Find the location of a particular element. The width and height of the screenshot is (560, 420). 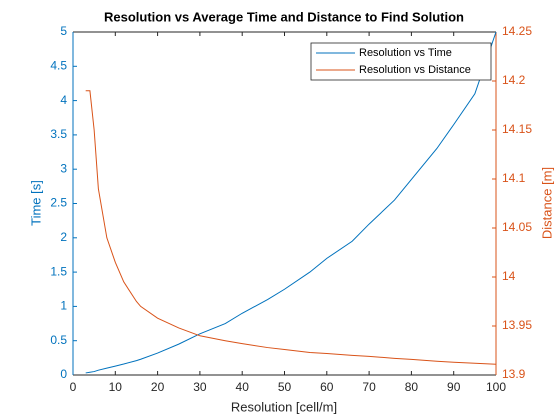

x-tick-label: 90 is located at coordinates (454, 387).